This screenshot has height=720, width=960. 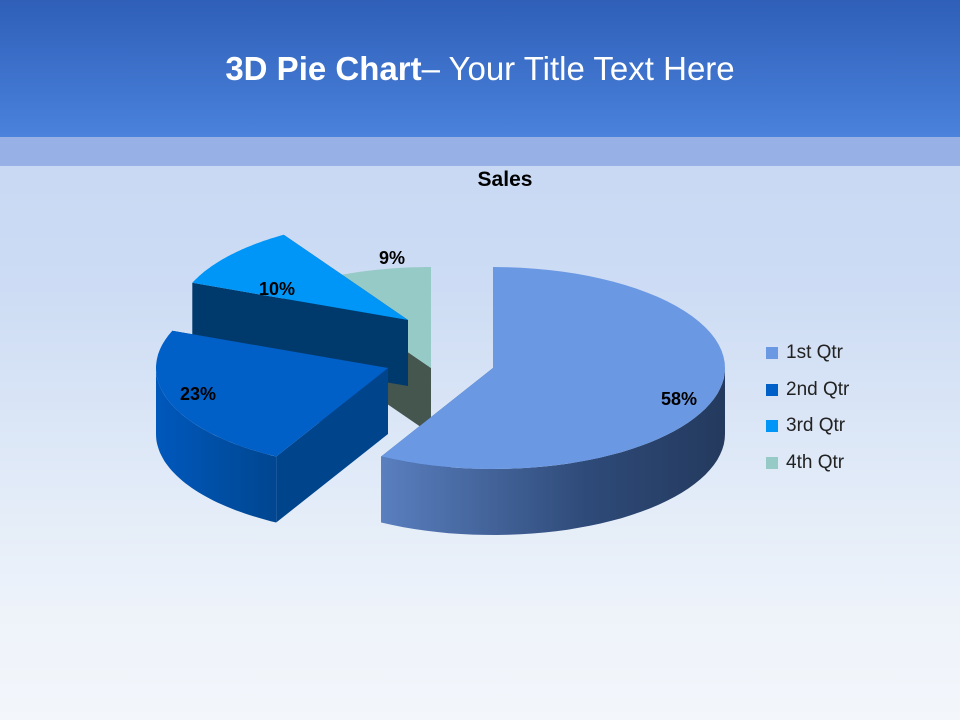 What do you see at coordinates (323, 68) in the screenshot?
I see `title-bold: 3D Pie Chart` at bounding box center [323, 68].